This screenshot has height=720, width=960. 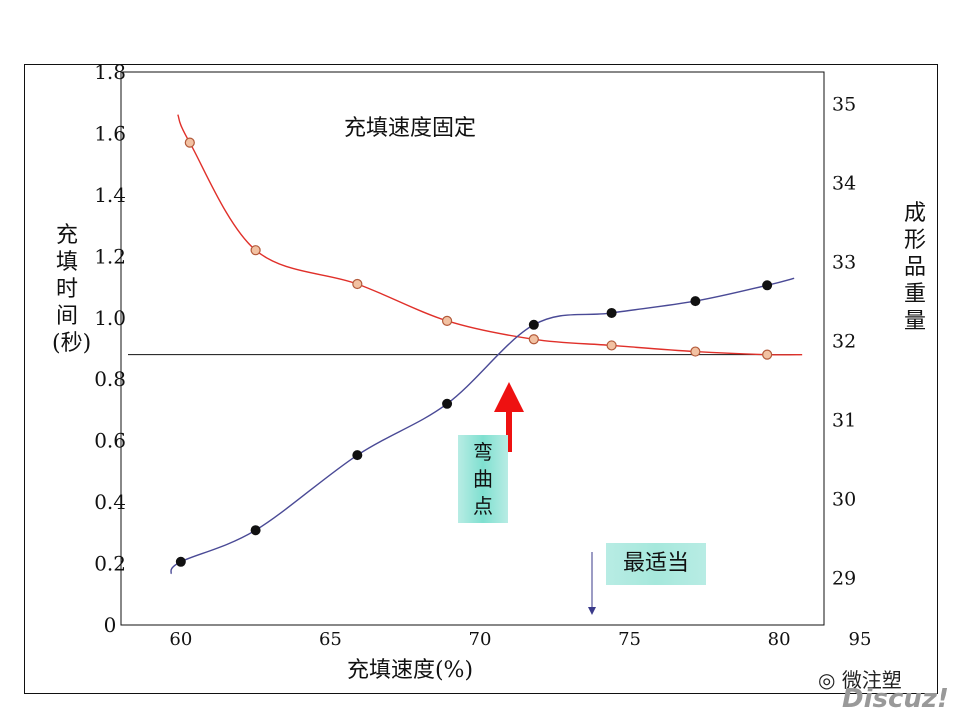 I want to click on bend-arrow-head, so click(x=509, y=397).